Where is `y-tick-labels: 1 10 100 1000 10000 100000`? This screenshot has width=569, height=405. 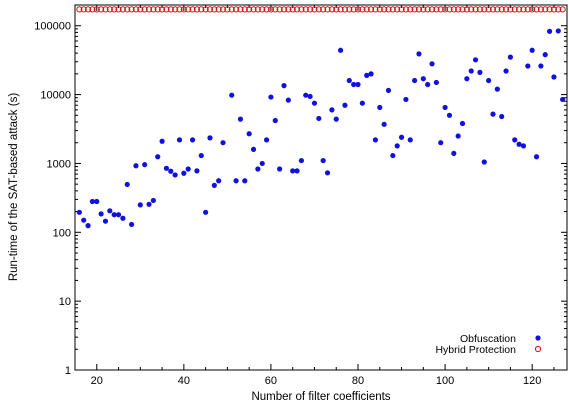 y-tick-labels: 1 10 100 1000 10000 100000 is located at coordinates (52, 199).